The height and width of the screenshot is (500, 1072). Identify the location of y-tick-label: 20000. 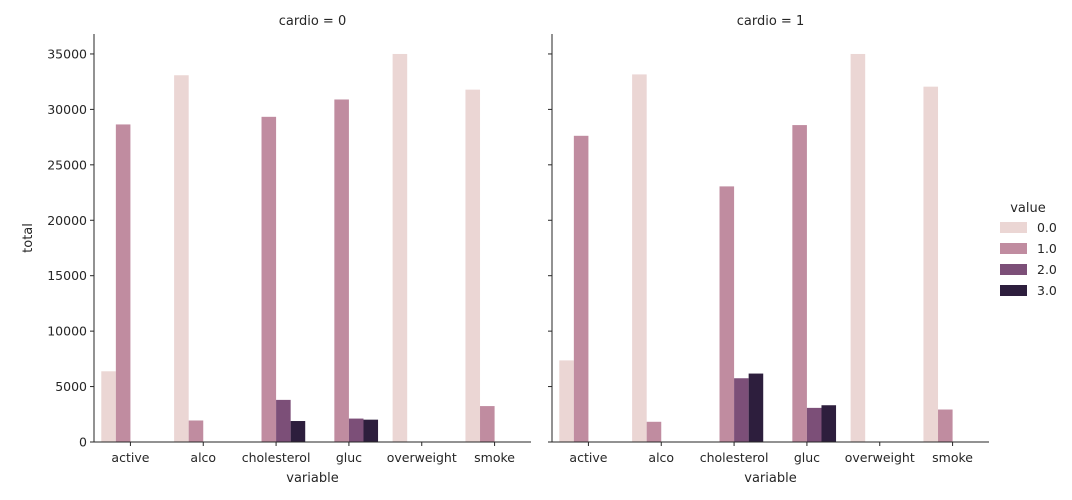
(67, 220).